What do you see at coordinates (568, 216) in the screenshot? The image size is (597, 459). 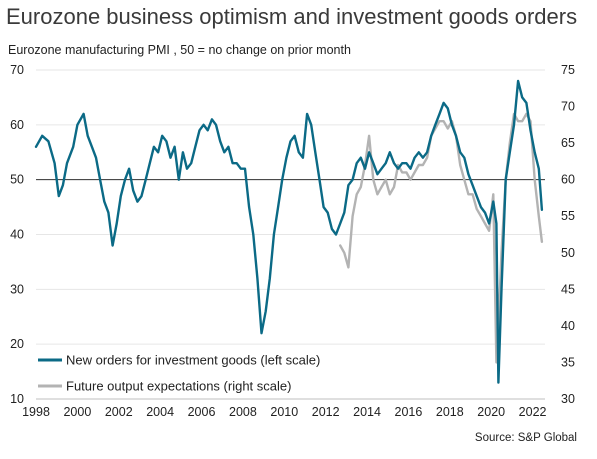 I see `y-right-tick-label: 55` at bounding box center [568, 216].